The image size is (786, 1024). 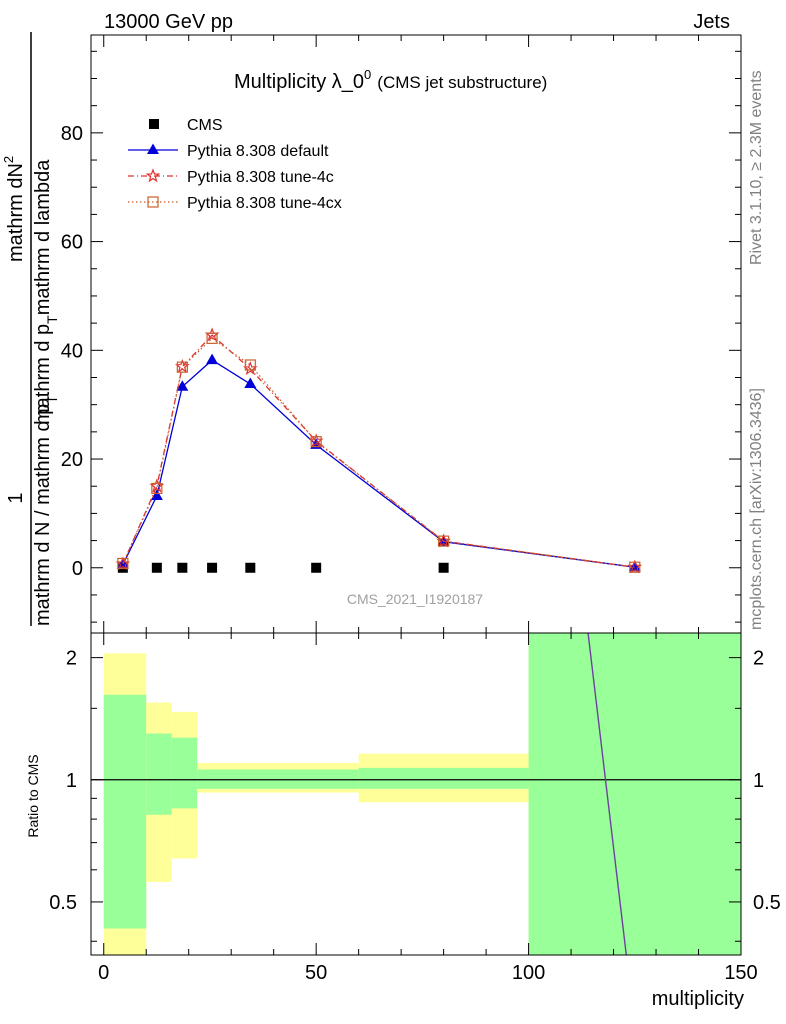 What do you see at coordinates (14, 209) in the screenshot?
I see `ylabel-inner-numerator: mathrm dN2` at bounding box center [14, 209].